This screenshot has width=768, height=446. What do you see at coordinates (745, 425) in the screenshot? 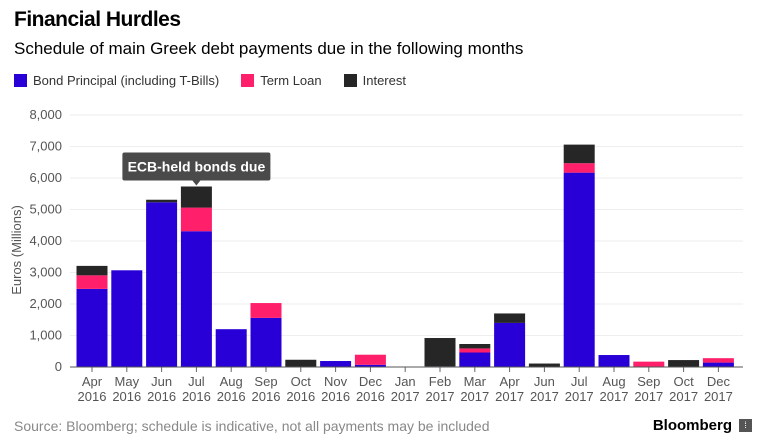
I see `bloomberg-chart-icon: ⁞` at bounding box center [745, 425].